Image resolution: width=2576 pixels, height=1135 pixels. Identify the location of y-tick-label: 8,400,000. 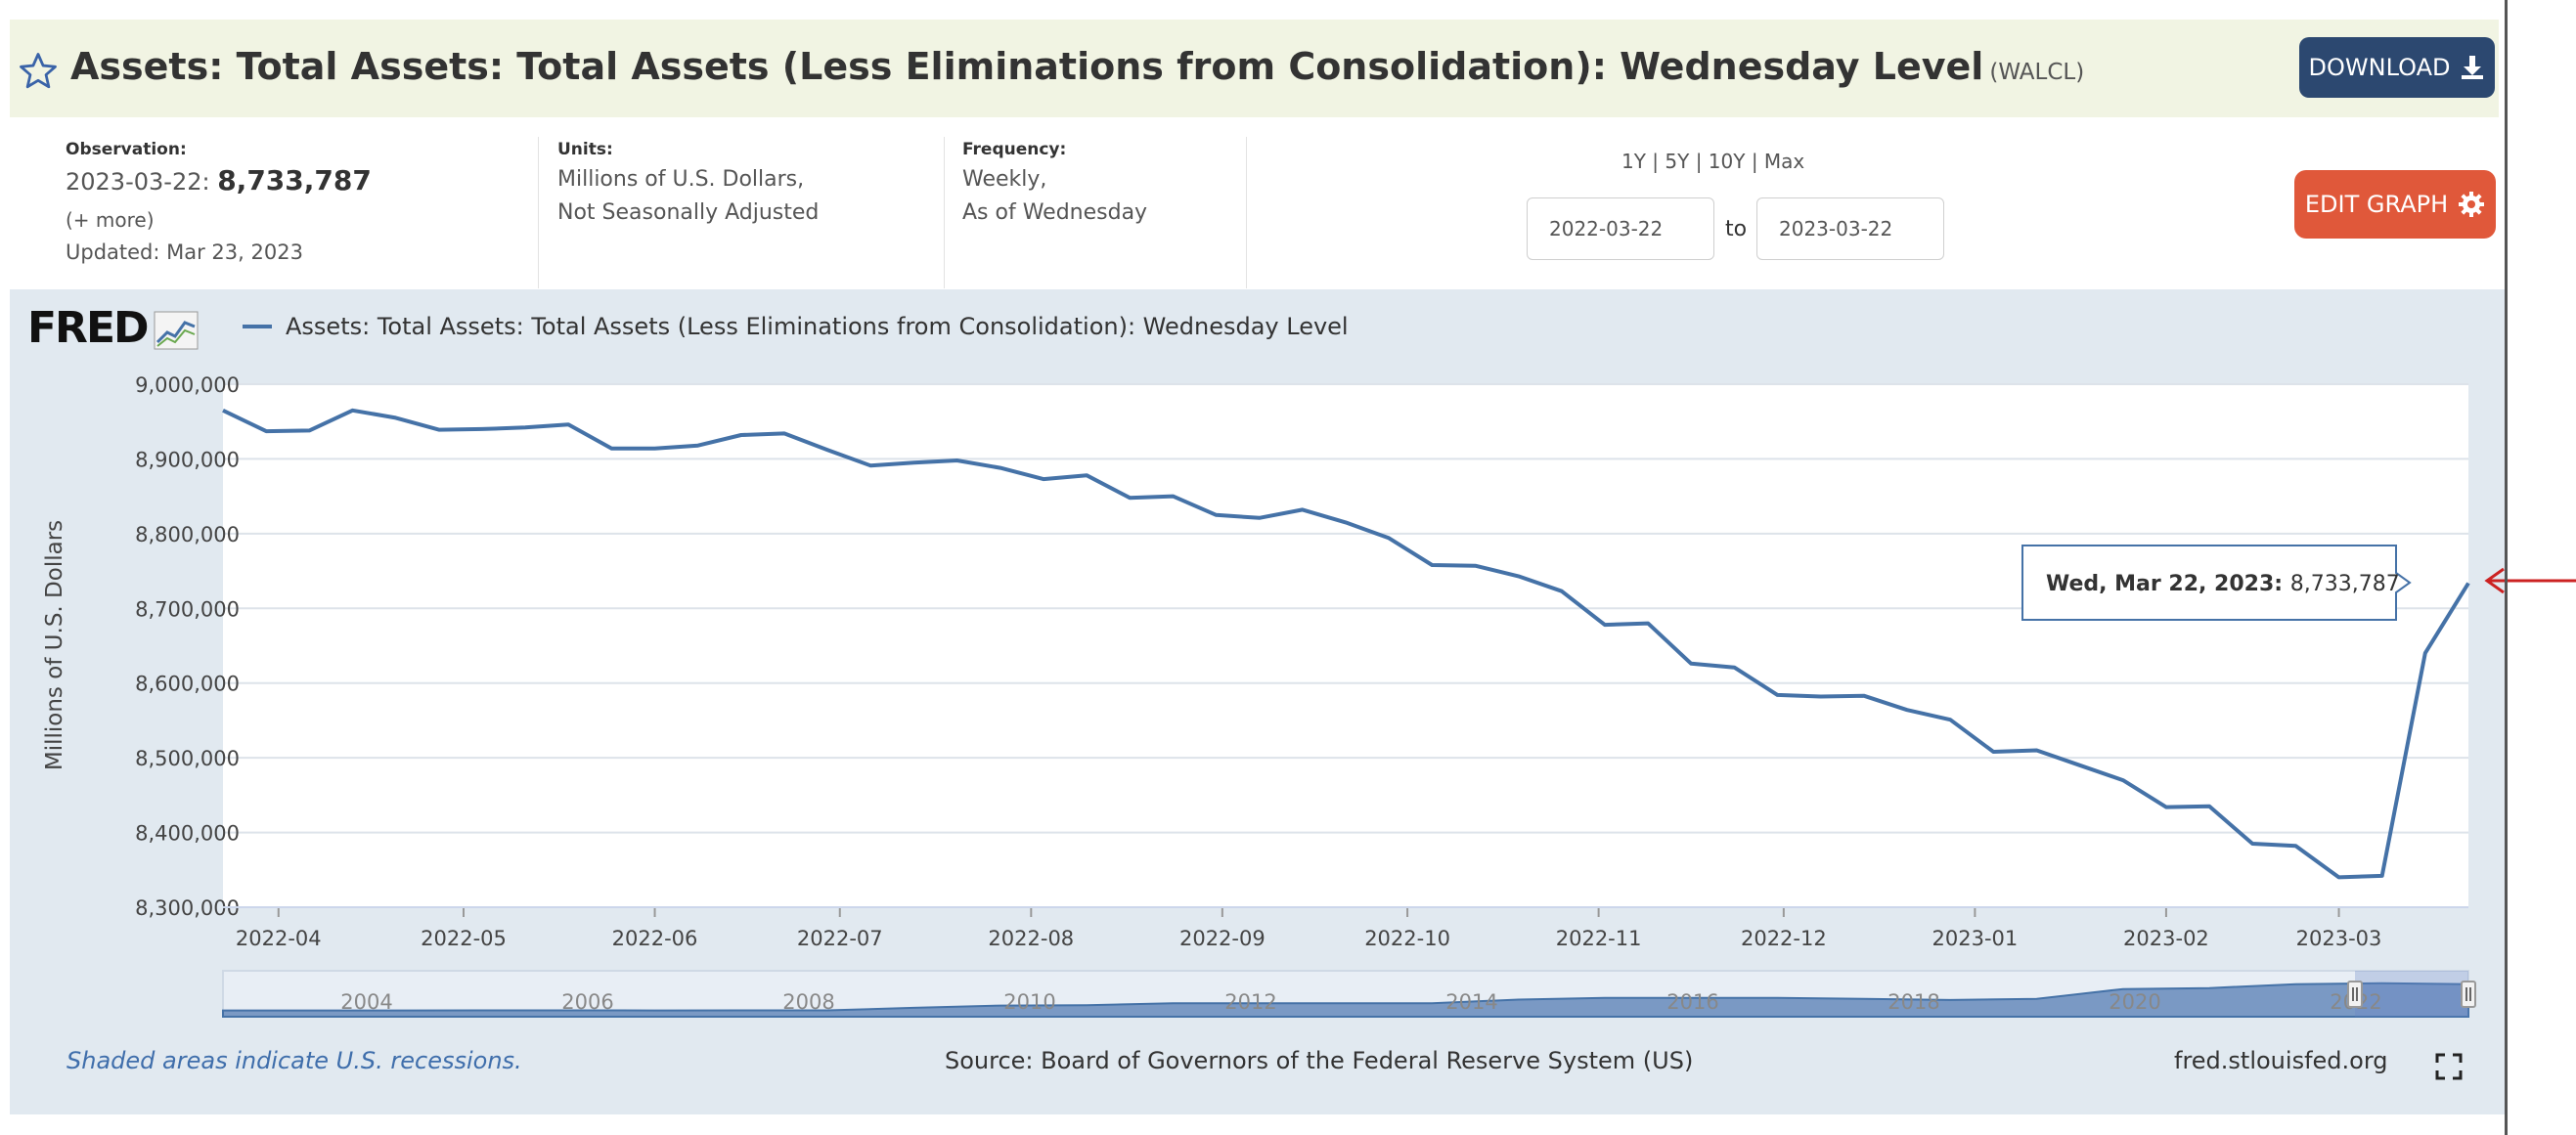
(187, 834).